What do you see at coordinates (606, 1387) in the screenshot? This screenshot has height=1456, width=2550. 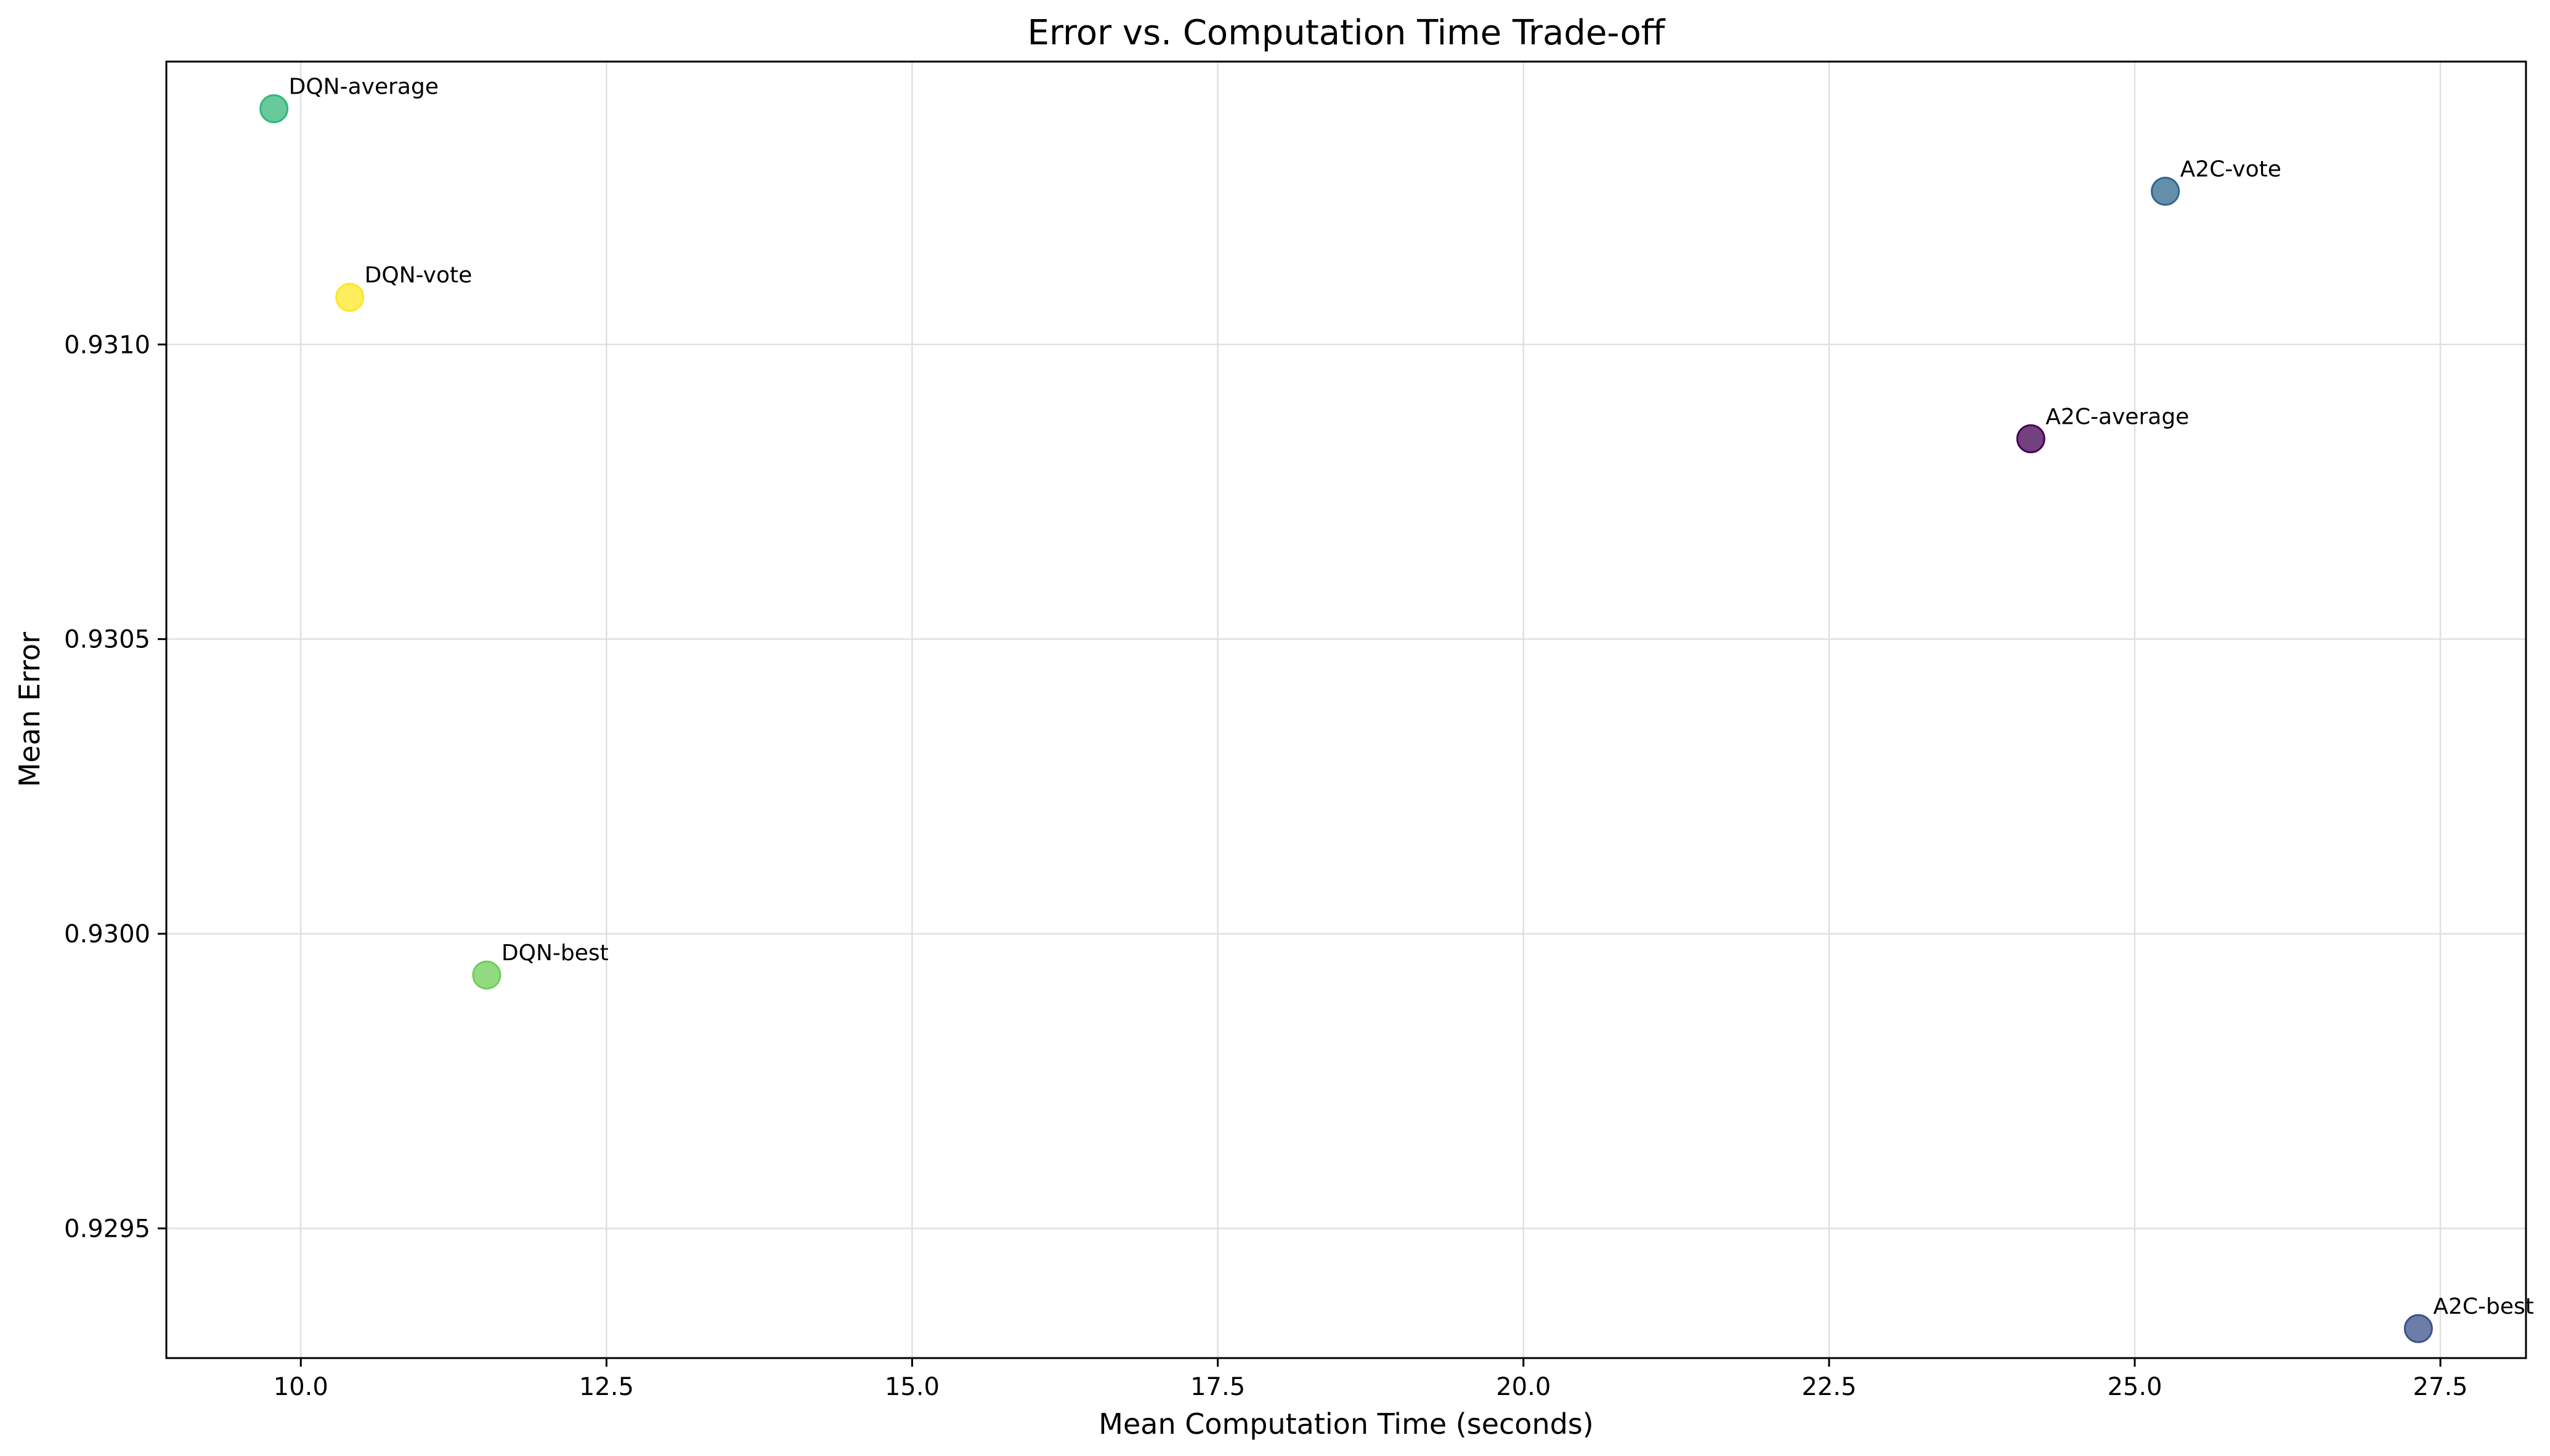 I see `x-tick-label: 12.5` at bounding box center [606, 1387].